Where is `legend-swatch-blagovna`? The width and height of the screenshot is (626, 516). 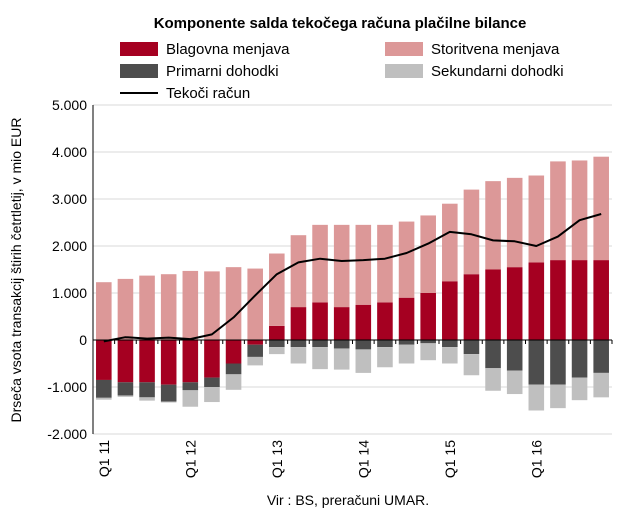
legend-swatch-blagovna is located at coordinates (139, 49).